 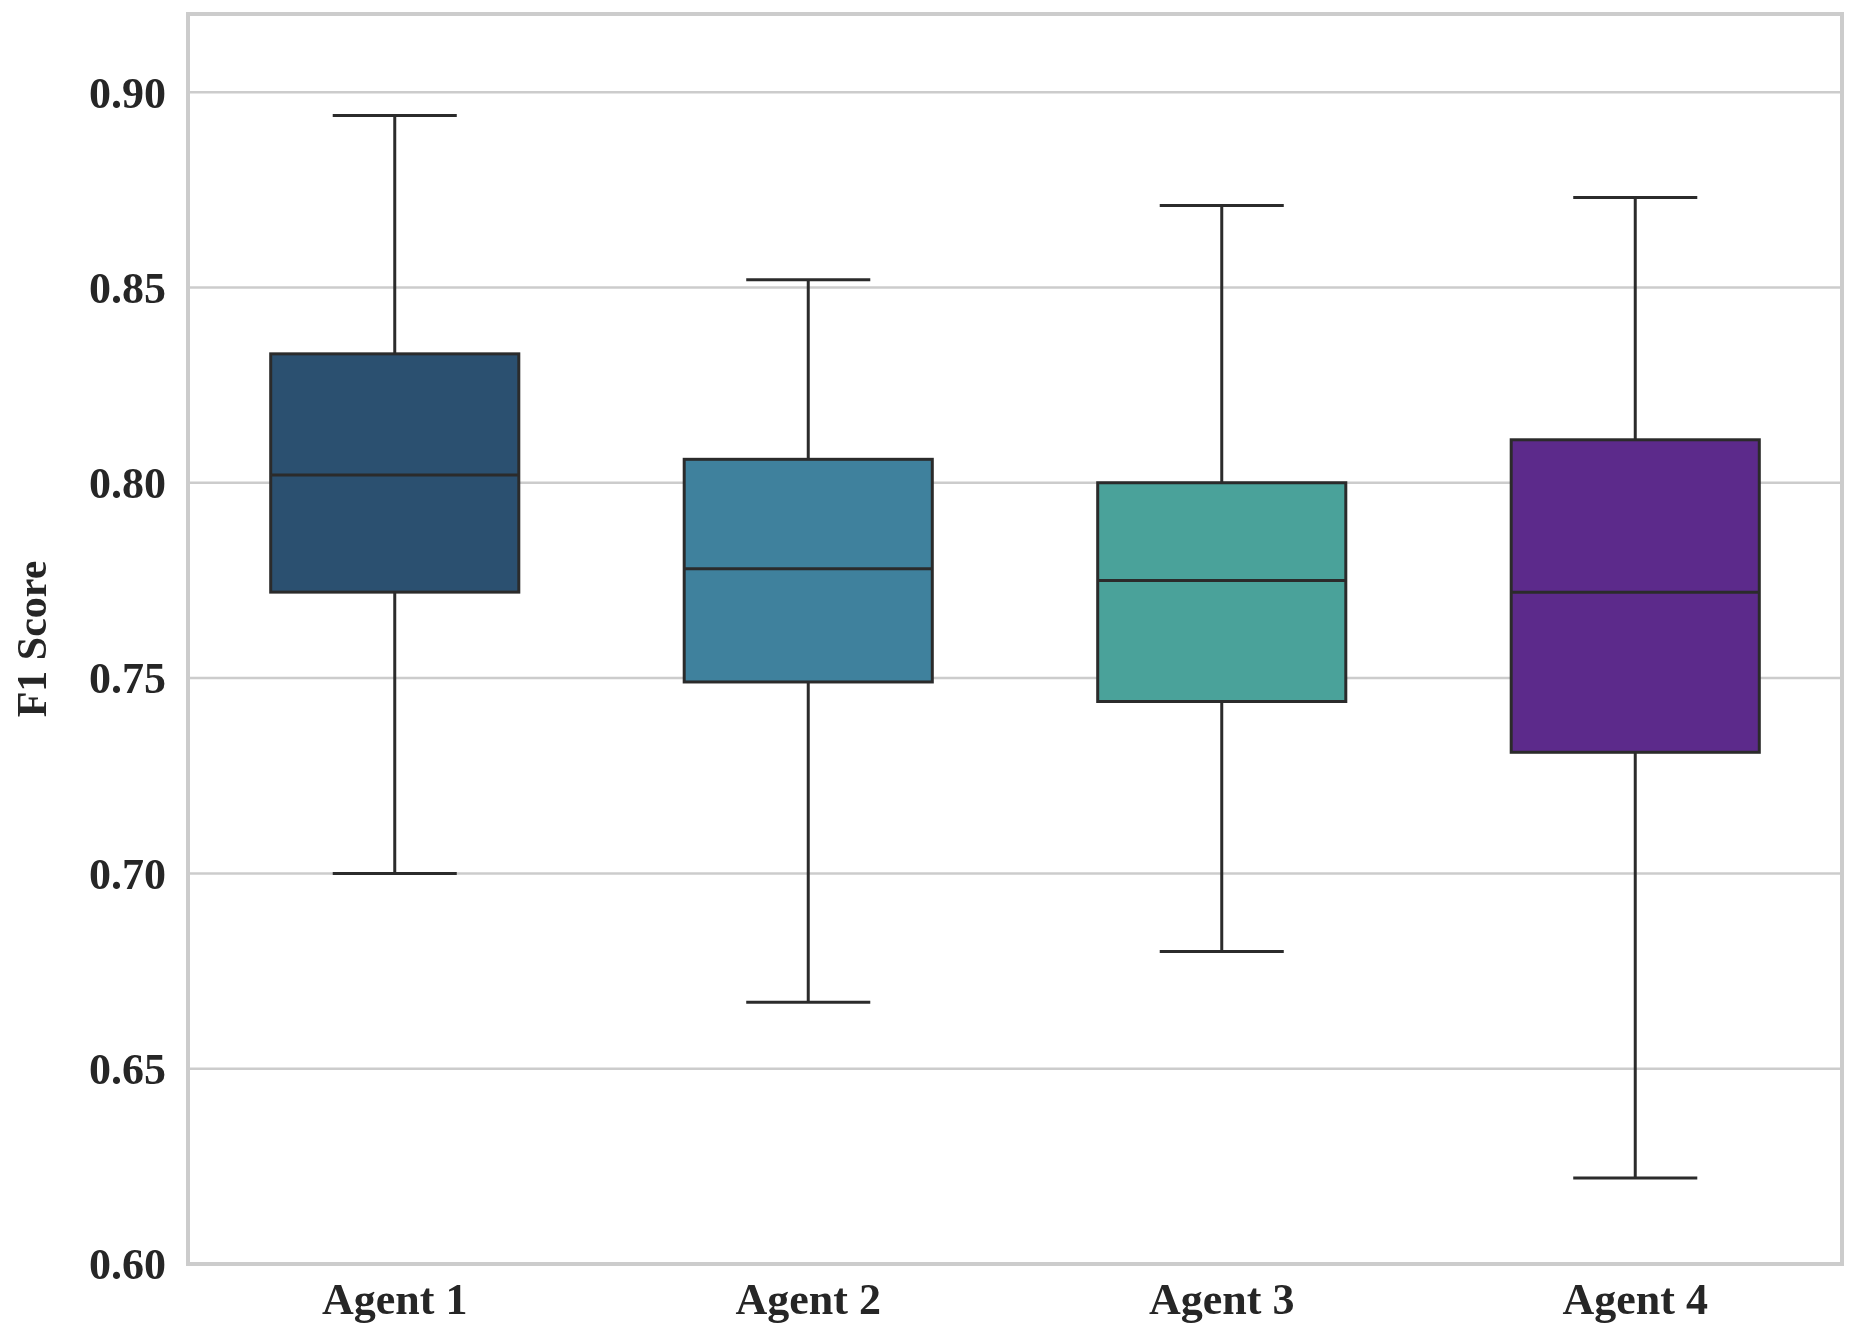 What do you see at coordinates (127, 1070) in the screenshot?
I see `y-tick-label: 0.65` at bounding box center [127, 1070].